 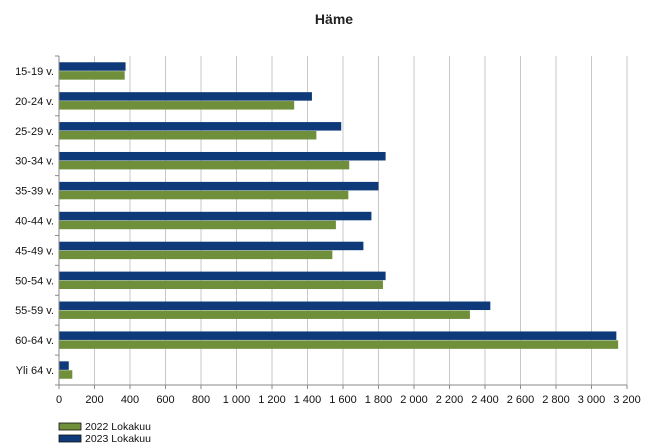 What do you see at coordinates (556, 400) in the screenshot?
I see `x-tick-label-14: 2 800` at bounding box center [556, 400].